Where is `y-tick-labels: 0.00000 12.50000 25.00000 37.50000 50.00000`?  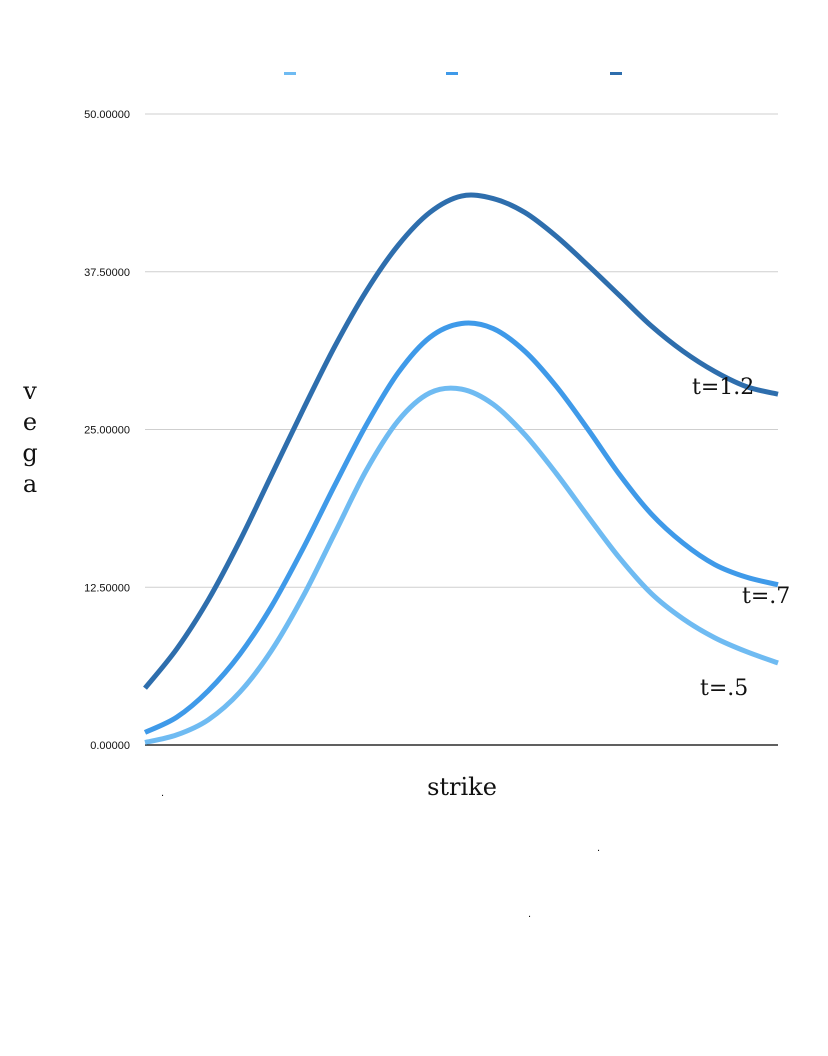
y-tick-labels: 0.00000 12.50000 25.00000 37.50000 50.00000 is located at coordinates (107, 430).